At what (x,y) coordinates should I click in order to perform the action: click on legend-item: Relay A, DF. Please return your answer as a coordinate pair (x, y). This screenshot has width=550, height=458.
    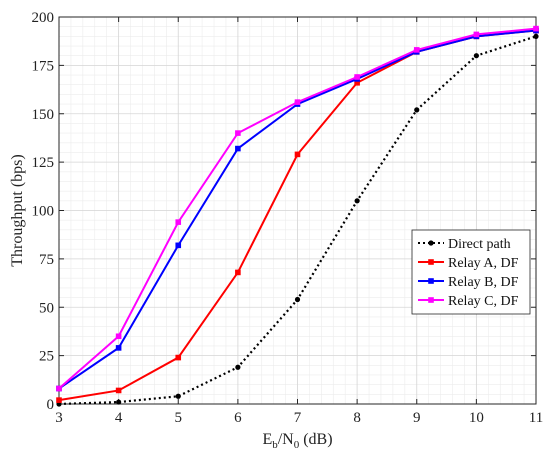
    Looking at the image, I should click on (468, 263).